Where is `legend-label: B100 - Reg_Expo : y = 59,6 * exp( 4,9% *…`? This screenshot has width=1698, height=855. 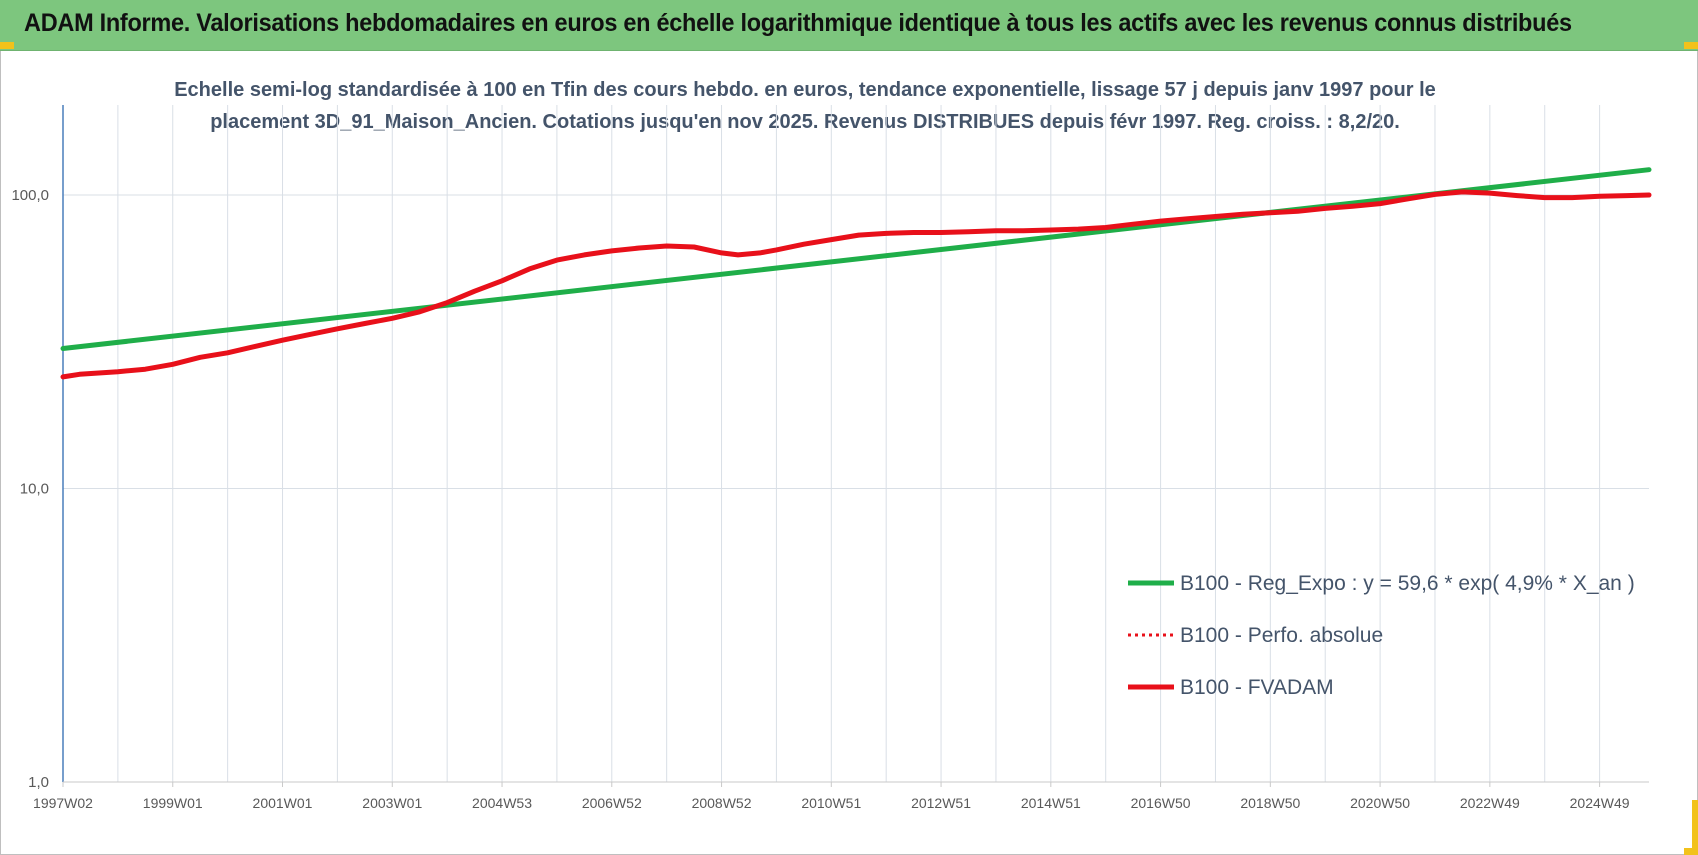
legend-label: B100 - Reg_Expo : y = 59,6 * exp( 4,9% *… is located at coordinates (1407, 583).